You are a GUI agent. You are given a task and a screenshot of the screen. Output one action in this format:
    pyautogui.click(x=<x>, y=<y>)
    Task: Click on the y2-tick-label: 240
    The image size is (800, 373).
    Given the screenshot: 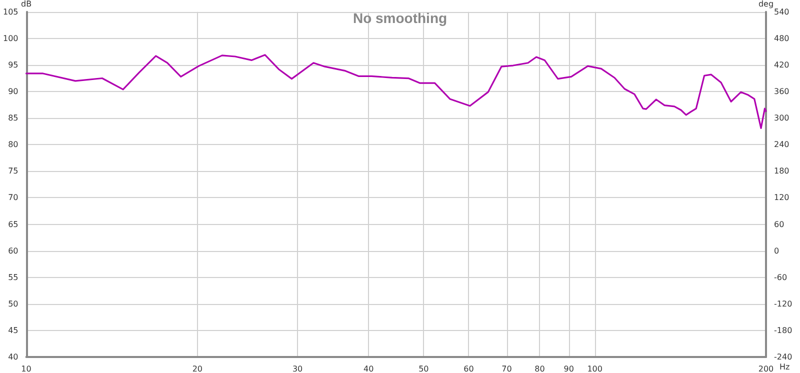 What is the action you would take?
    pyautogui.click(x=782, y=145)
    